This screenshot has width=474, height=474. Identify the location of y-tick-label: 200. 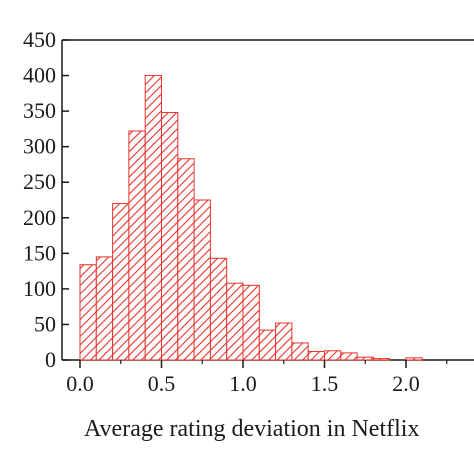
(39, 217).